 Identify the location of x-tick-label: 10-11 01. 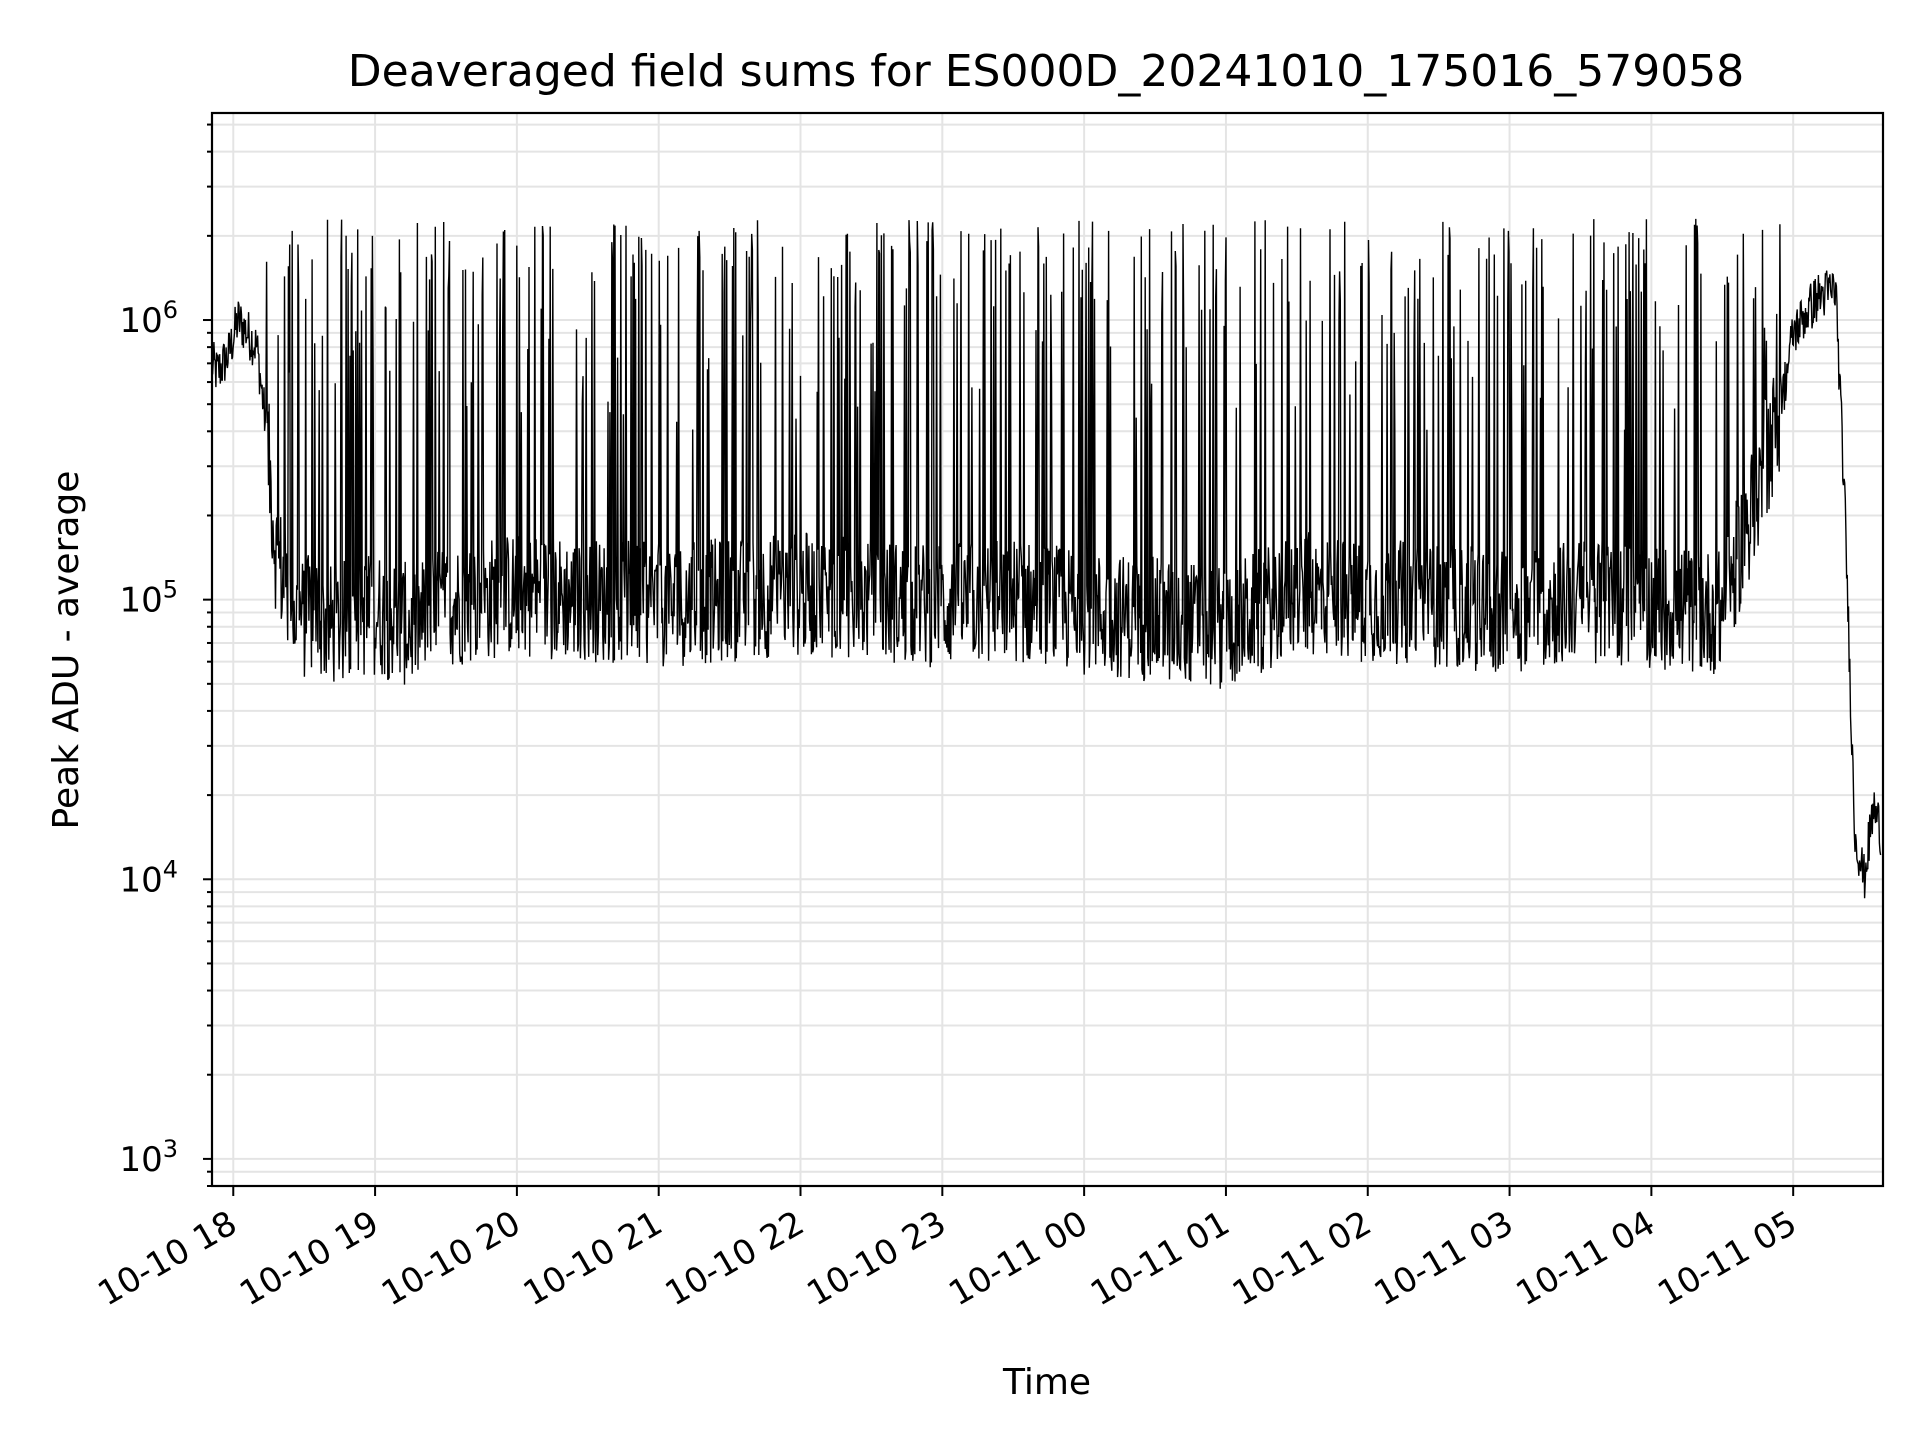
(1160, 1258).